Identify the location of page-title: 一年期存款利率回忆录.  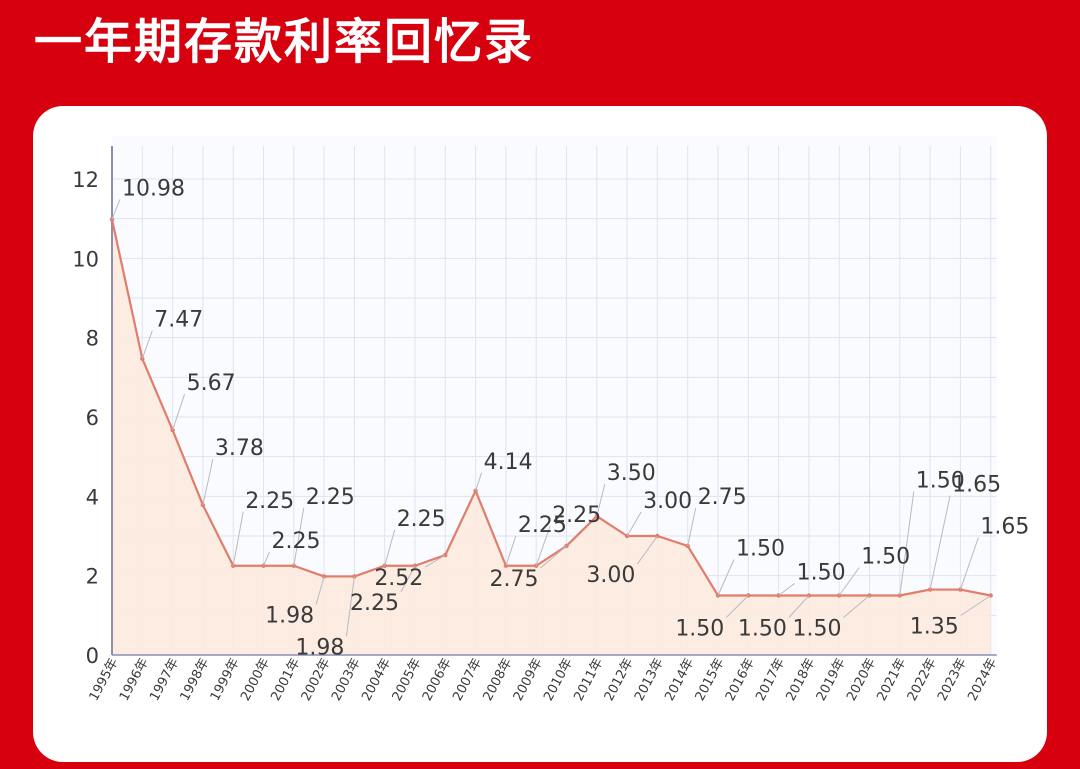
(284, 42).